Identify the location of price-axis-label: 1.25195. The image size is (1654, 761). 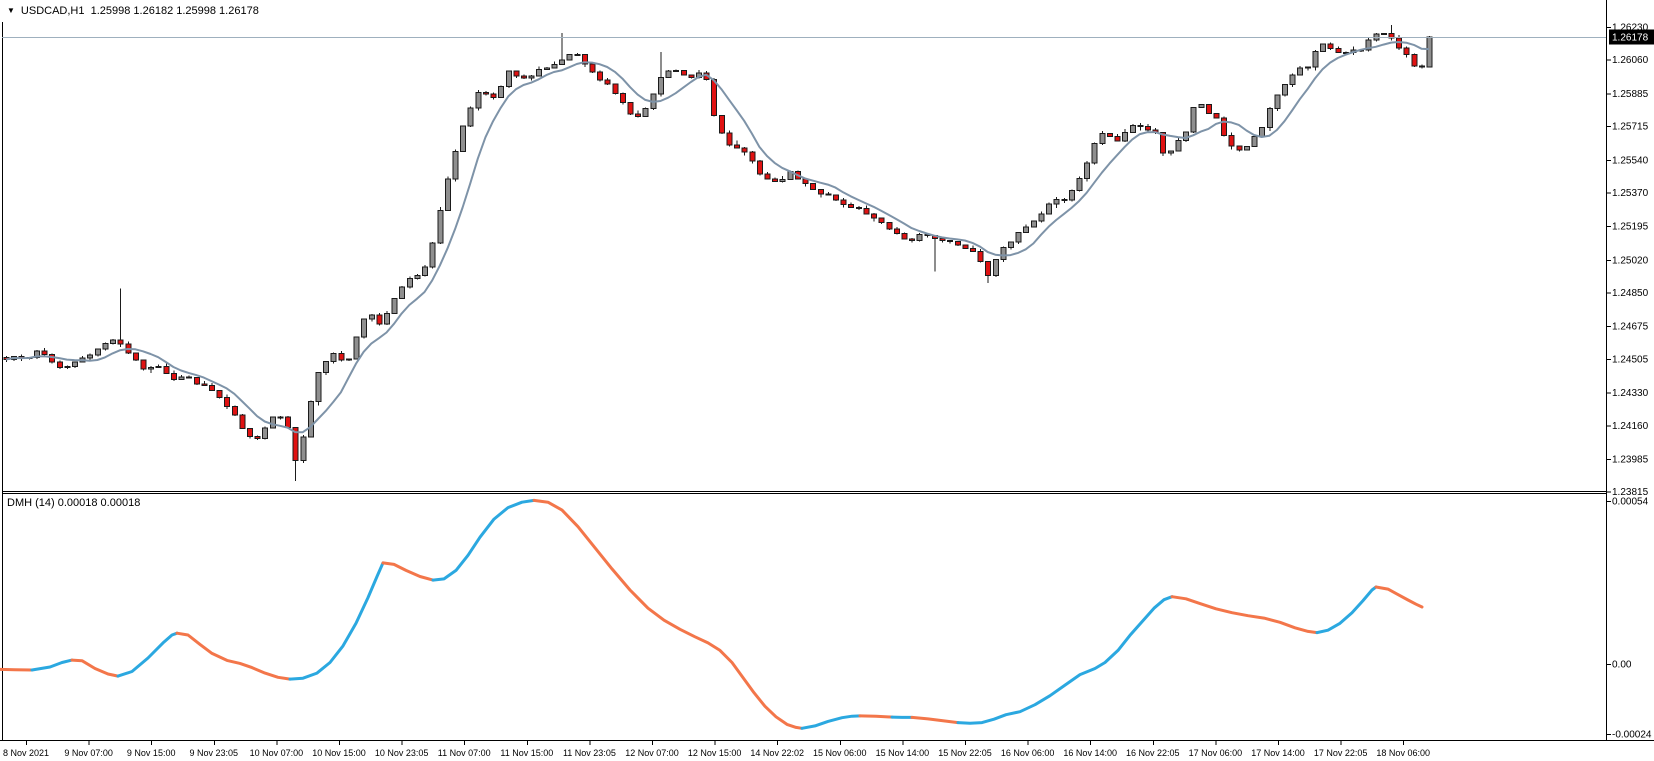
(1630, 227).